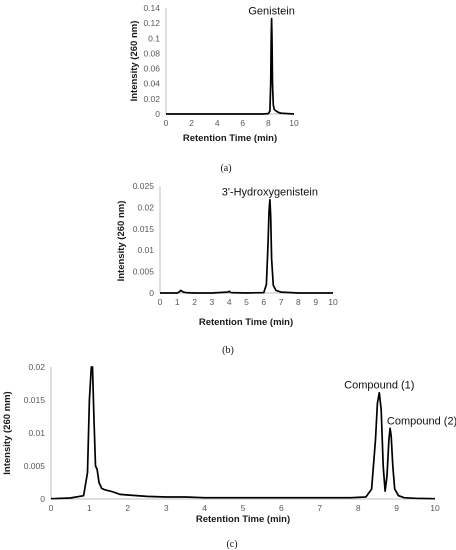  What do you see at coordinates (231, 123) in the screenshot?
I see `x-tick-labels: 0 2 4 6 8 10` at bounding box center [231, 123].